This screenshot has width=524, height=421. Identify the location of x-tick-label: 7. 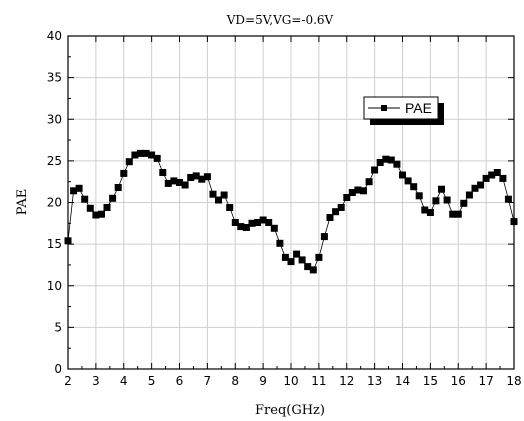
(208, 381).